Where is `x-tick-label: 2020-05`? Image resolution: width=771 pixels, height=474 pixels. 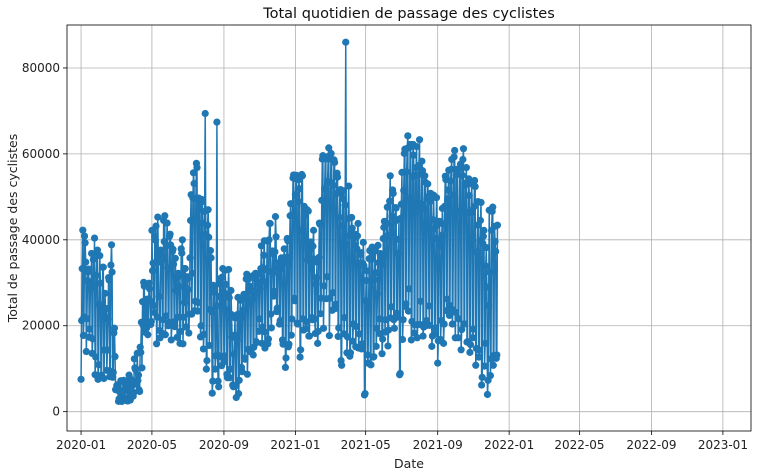 x-tick-label: 2020-05 is located at coordinates (152, 445).